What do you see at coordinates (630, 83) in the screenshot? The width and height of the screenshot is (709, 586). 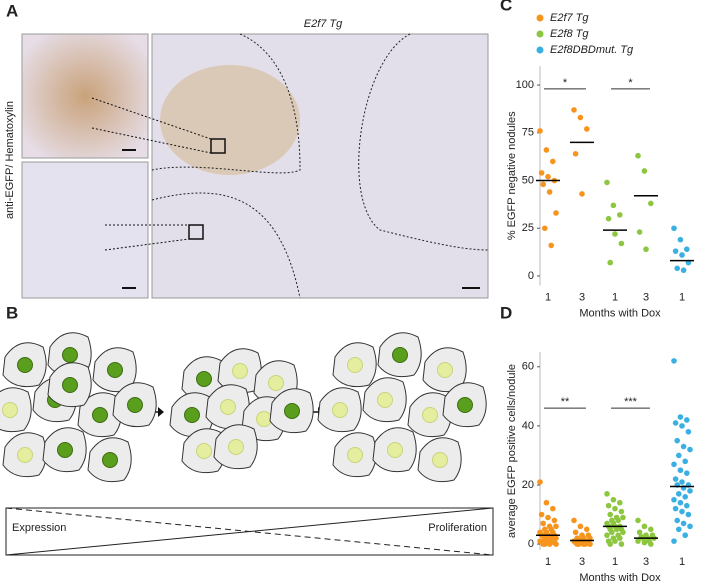 I see `significance-label: *` at bounding box center [630, 83].